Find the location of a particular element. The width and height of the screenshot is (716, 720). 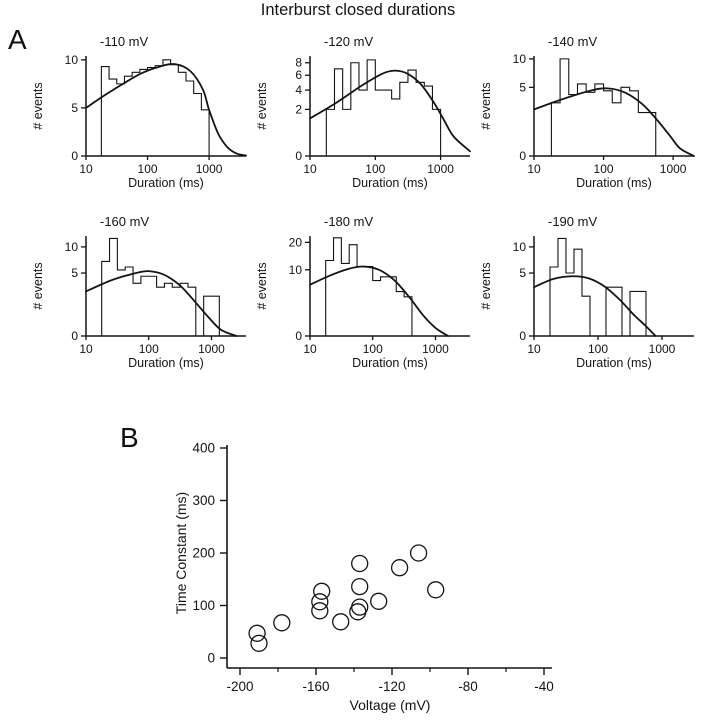

y-axis-title: Time Constant (ms) is located at coordinates (181, 553).